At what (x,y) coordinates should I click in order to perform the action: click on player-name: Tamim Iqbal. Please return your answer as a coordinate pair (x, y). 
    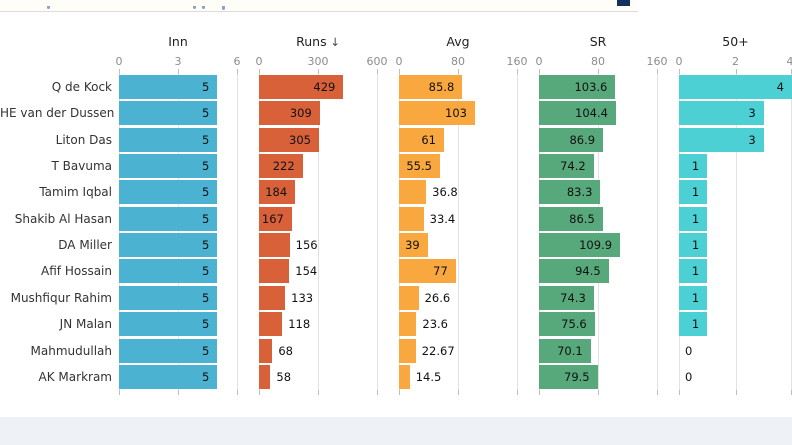
    Looking at the image, I should click on (75, 192).